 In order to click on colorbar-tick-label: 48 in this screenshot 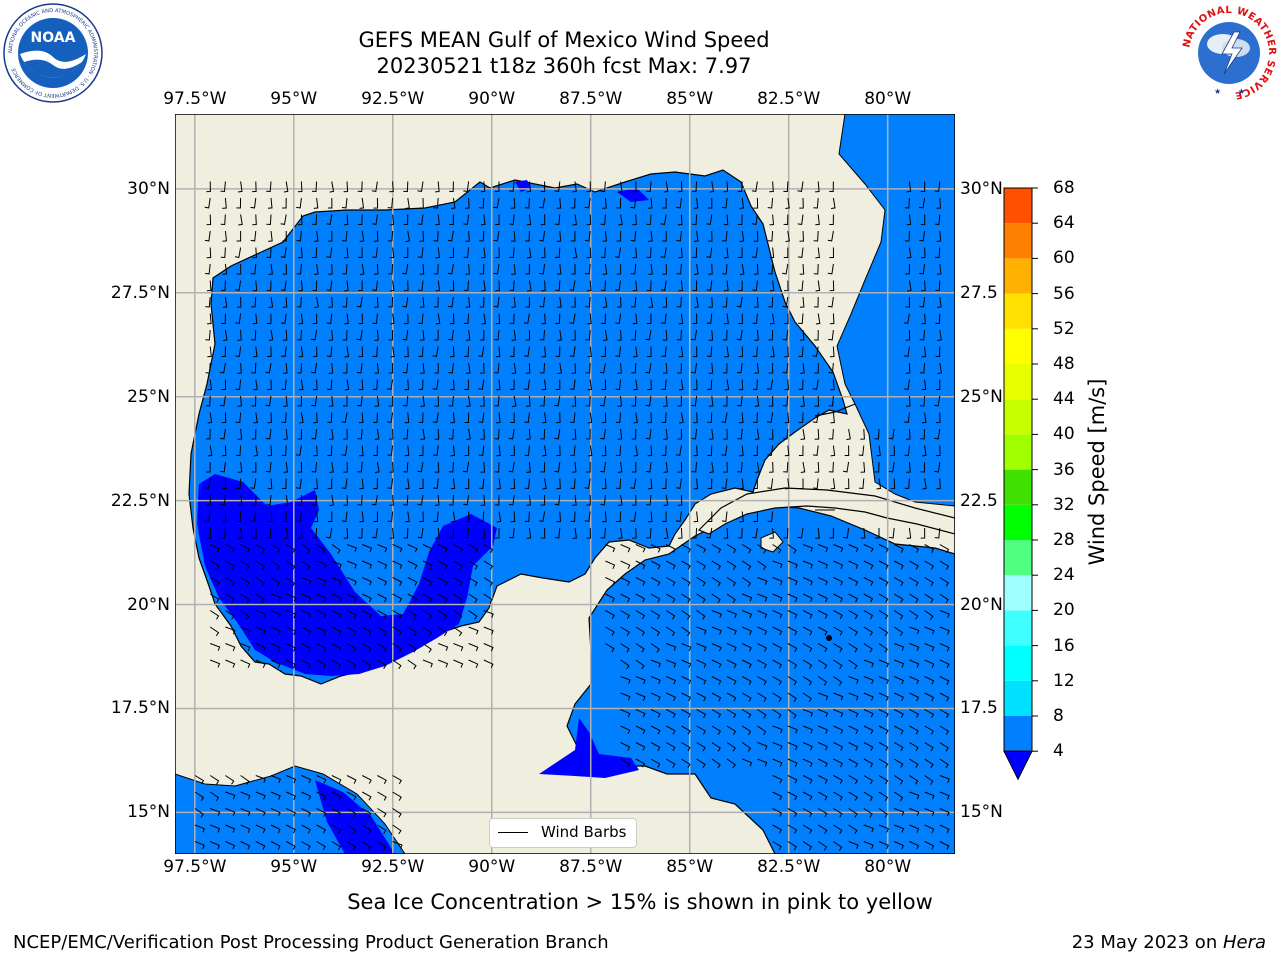, I will do `click(1064, 364)`.